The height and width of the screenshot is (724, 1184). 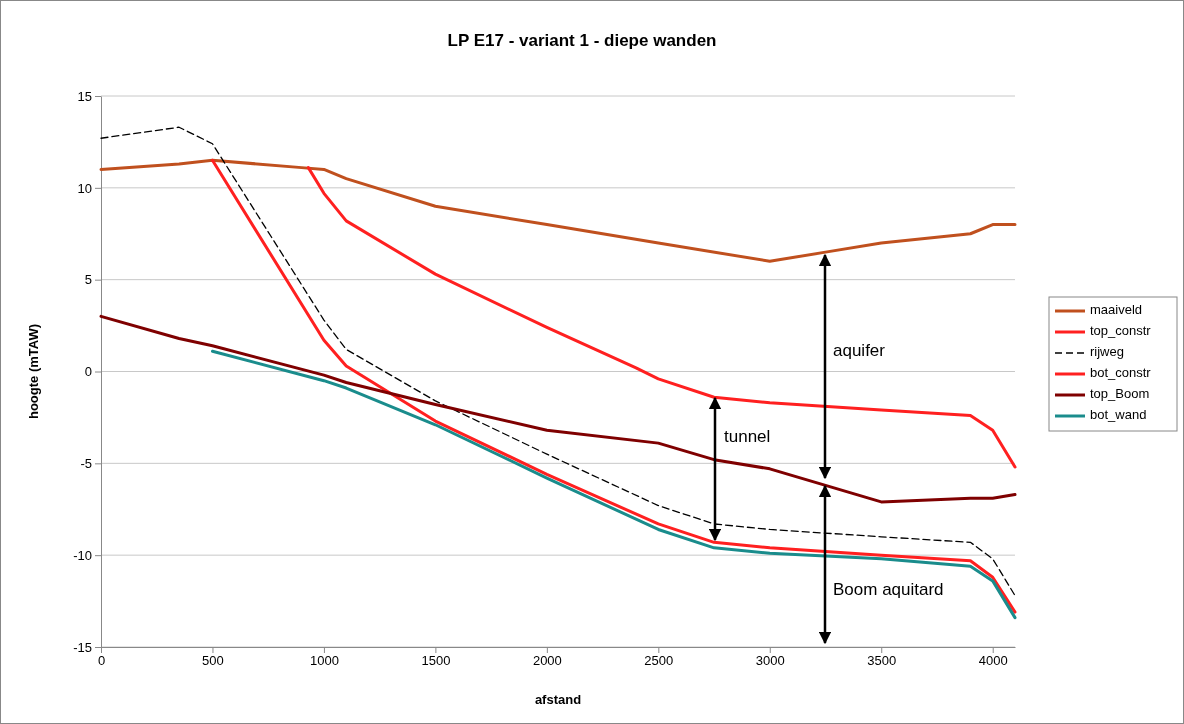 What do you see at coordinates (1116, 310) in the screenshot?
I see `legend-label: maaiveld` at bounding box center [1116, 310].